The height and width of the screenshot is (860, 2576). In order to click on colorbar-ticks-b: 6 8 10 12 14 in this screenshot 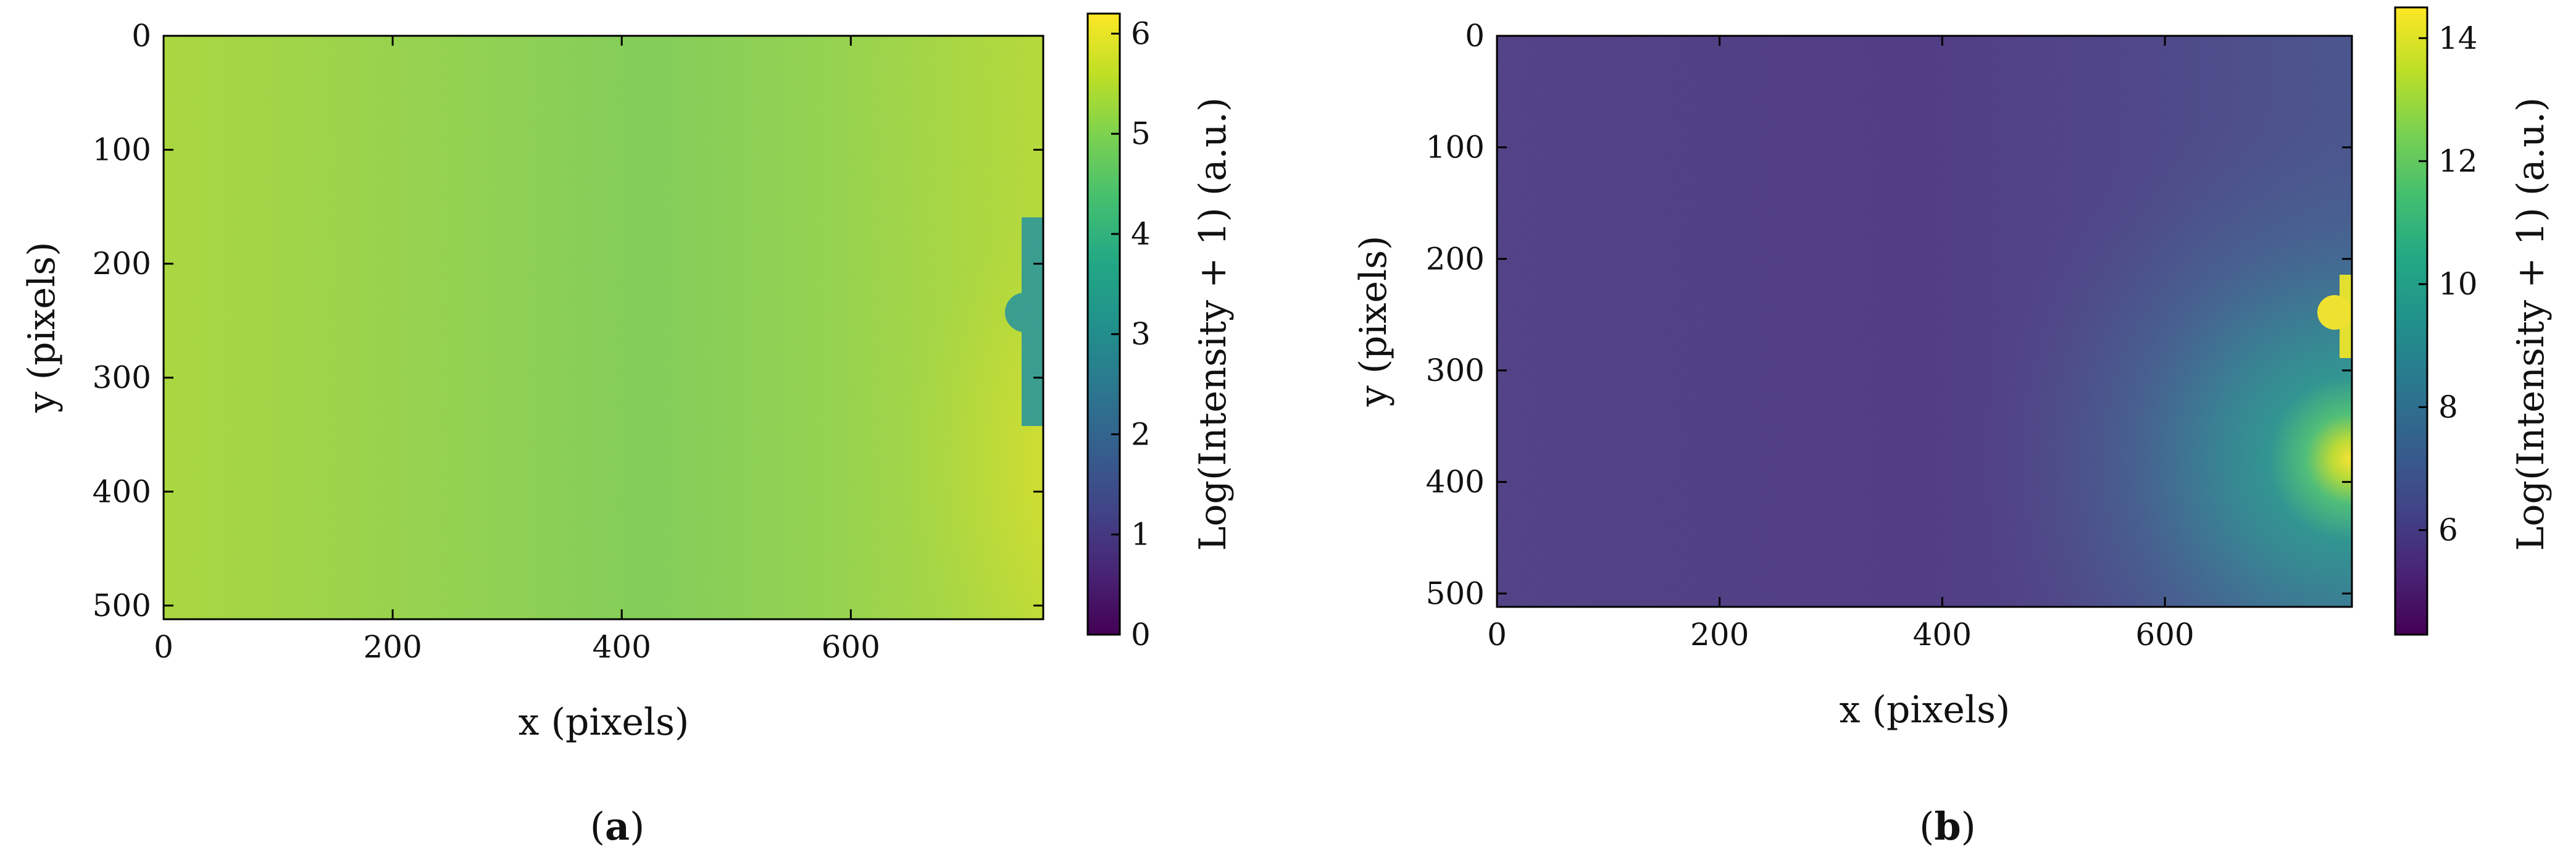, I will do `click(2449, 284)`.